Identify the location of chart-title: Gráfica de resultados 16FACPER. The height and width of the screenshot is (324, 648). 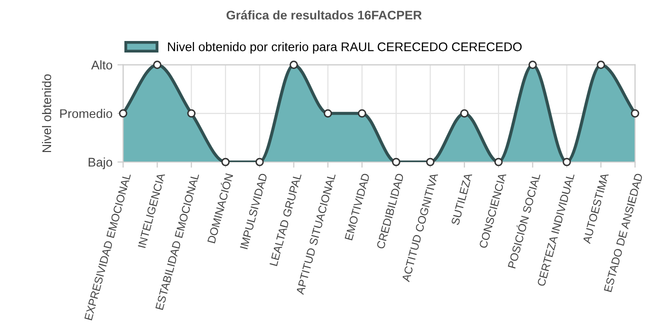
(324, 15).